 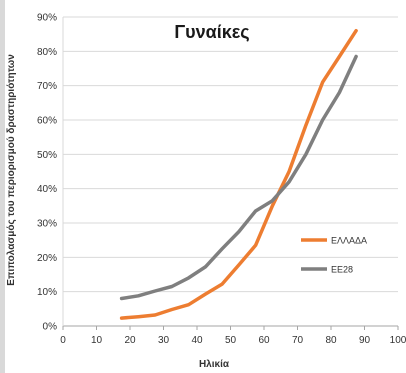 What do you see at coordinates (298, 340) in the screenshot?
I see `x-tick-label: 70` at bounding box center [298, 340].